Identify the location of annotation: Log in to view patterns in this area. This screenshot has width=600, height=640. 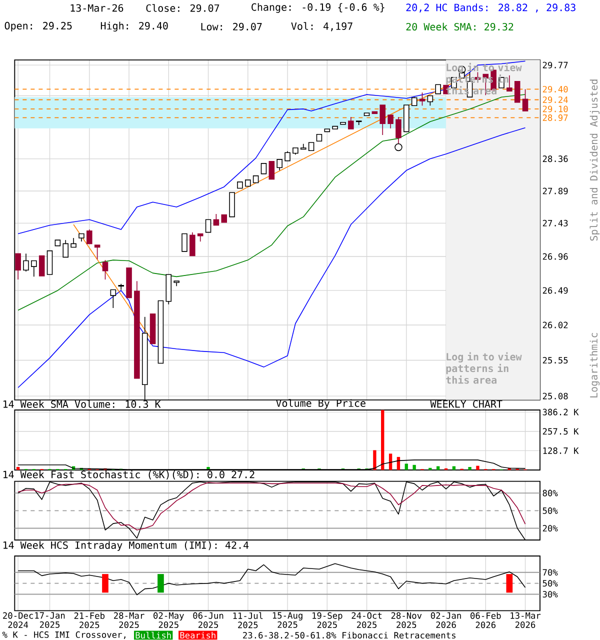
(484, 368).